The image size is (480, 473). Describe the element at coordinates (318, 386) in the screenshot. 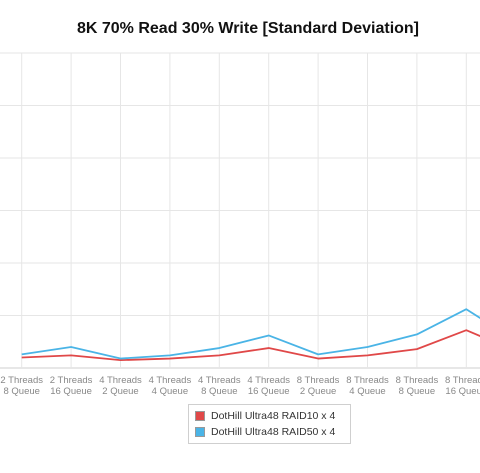

I see `x-tick-label: 8 Threads 2 Queue` at that location.